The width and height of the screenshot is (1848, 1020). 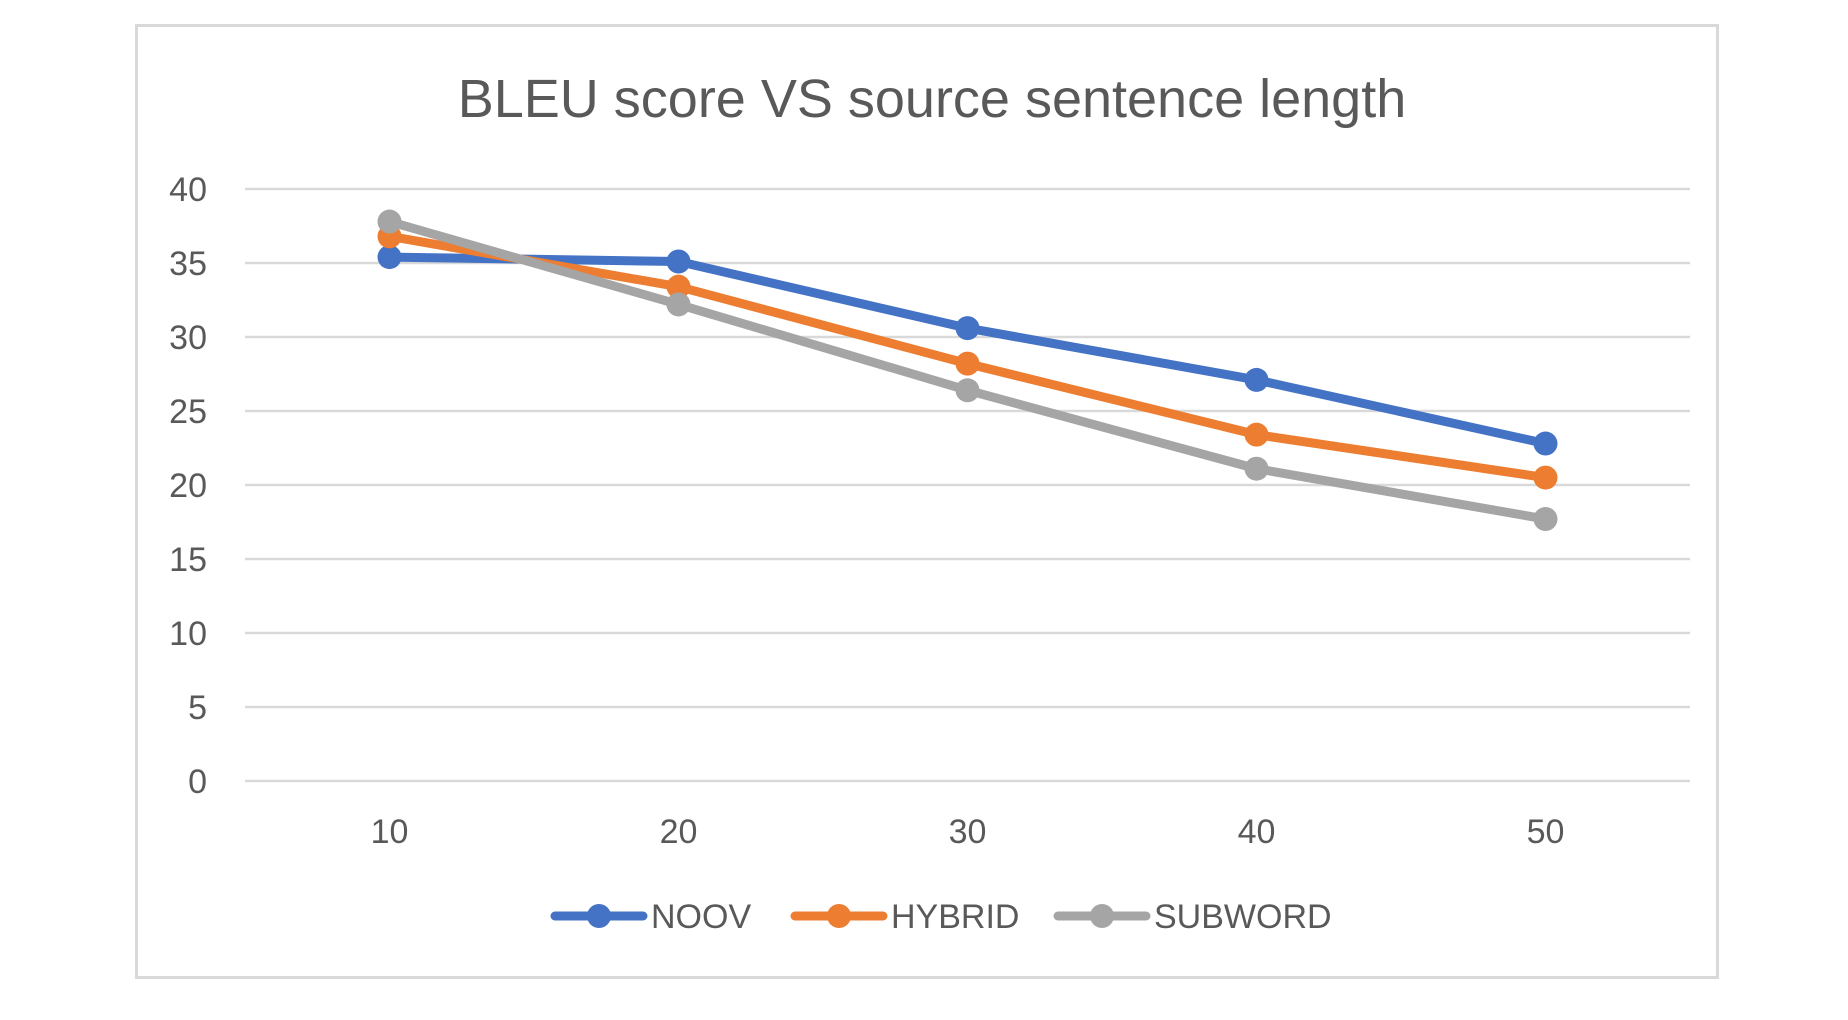 I want to click on legend-item-hybrid: HYBRID, so click(x=904, y=917).